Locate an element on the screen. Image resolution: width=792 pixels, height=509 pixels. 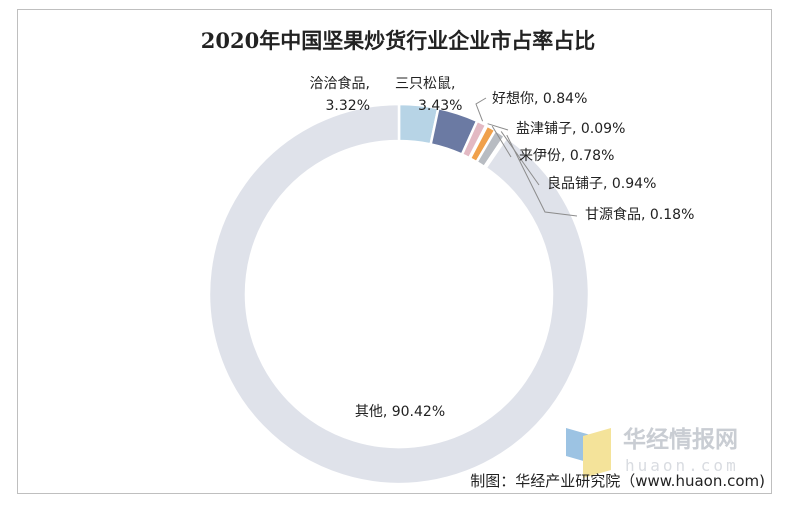
slice-label-1-0: 三只松鼠, is located at coordinates (425, 84).